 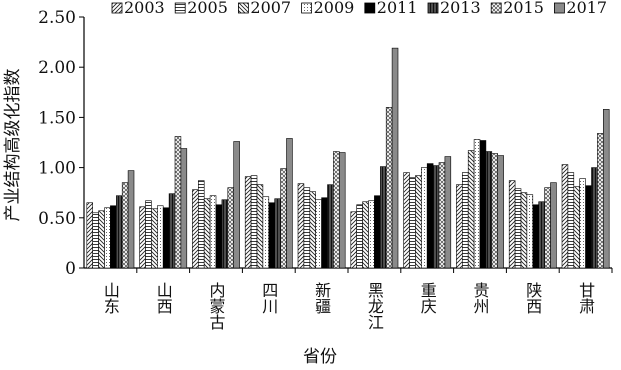 I want to click on bar-2003-新疆, so click(x=301, y=226).